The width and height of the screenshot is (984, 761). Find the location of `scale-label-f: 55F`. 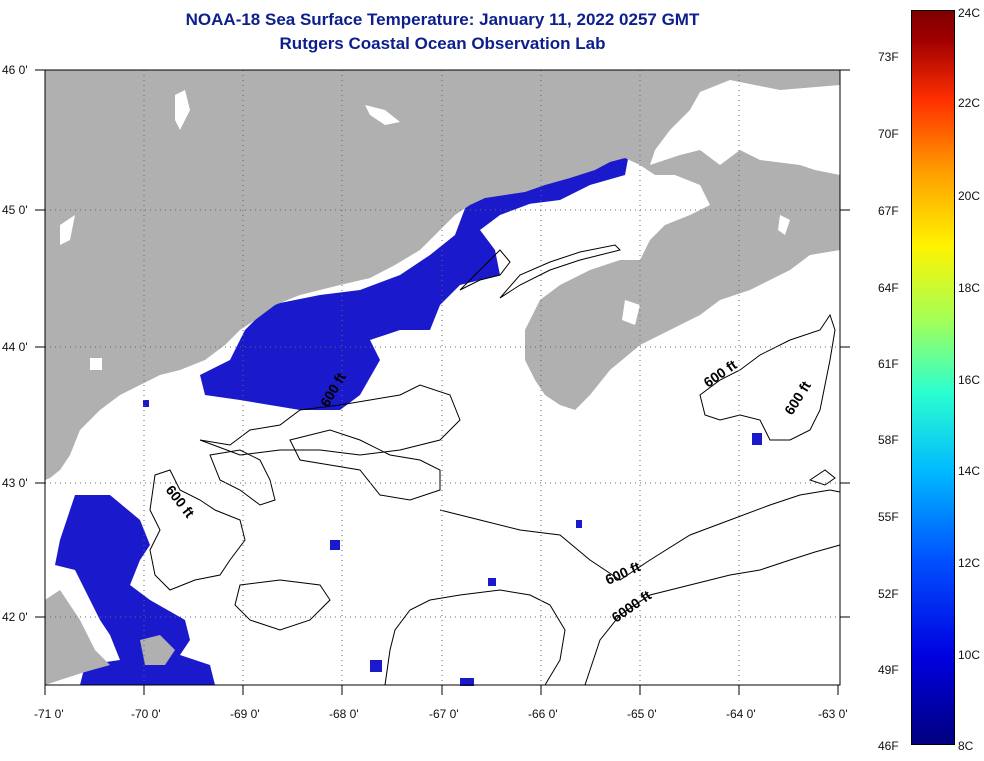

scale-label-f: 55F is located at coordinates (888, 517).